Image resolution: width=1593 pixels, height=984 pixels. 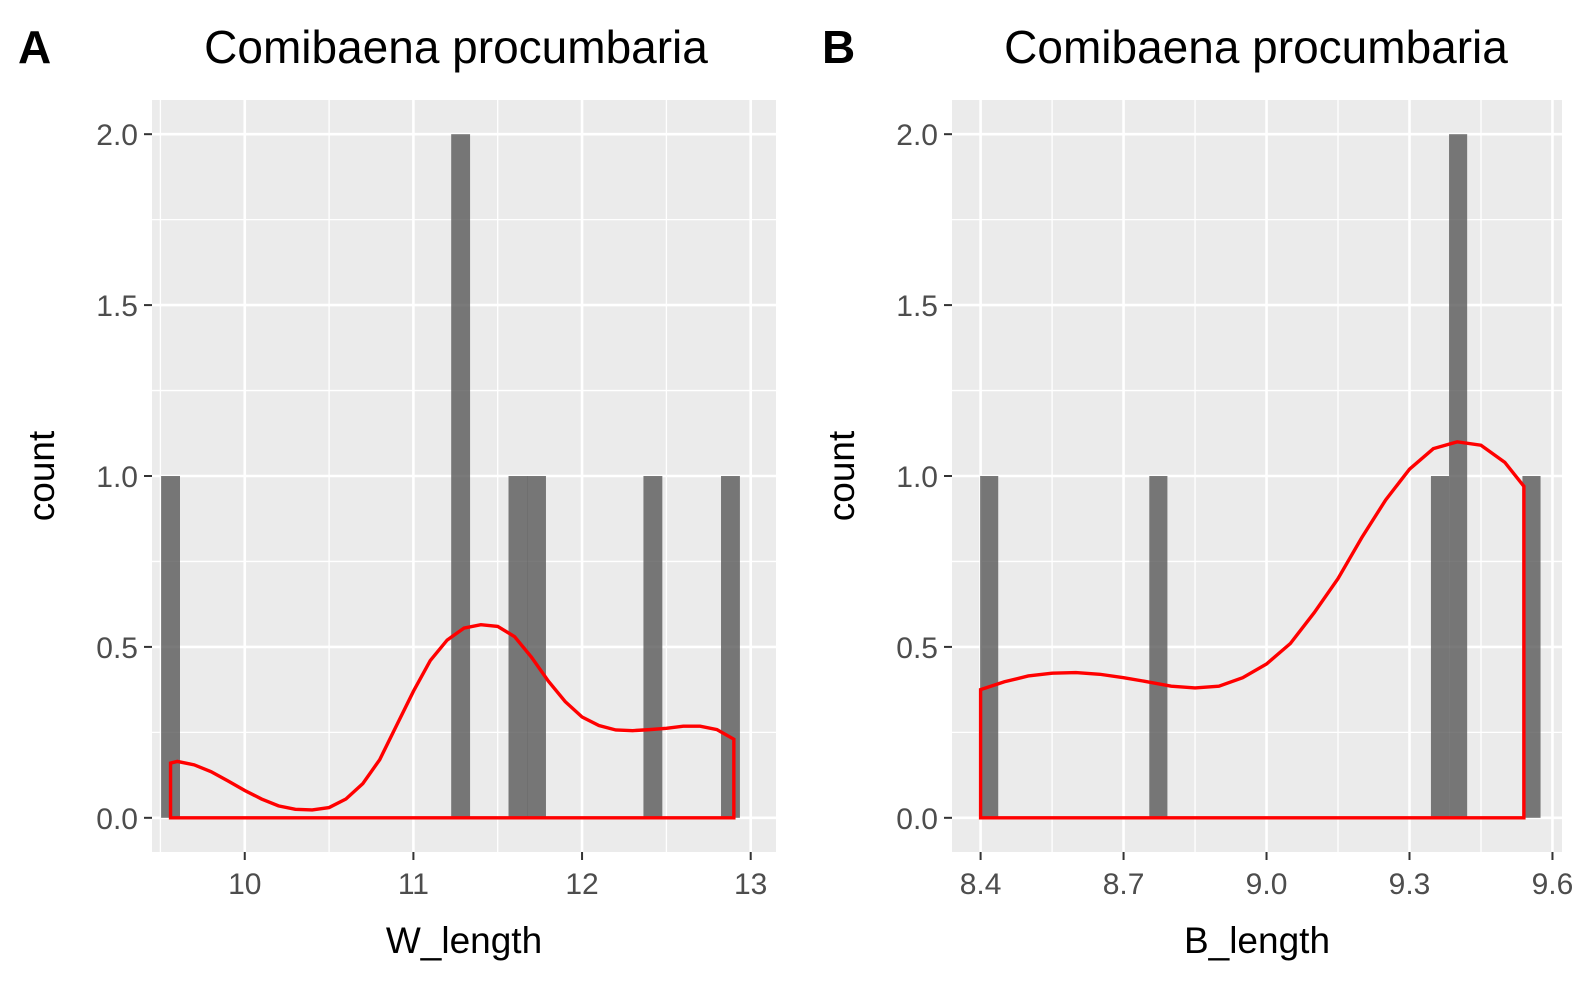 I want to click on y-ticks-b: 0.0 0.5 1.0 1.5 2.0, so click(x=924, y=477).